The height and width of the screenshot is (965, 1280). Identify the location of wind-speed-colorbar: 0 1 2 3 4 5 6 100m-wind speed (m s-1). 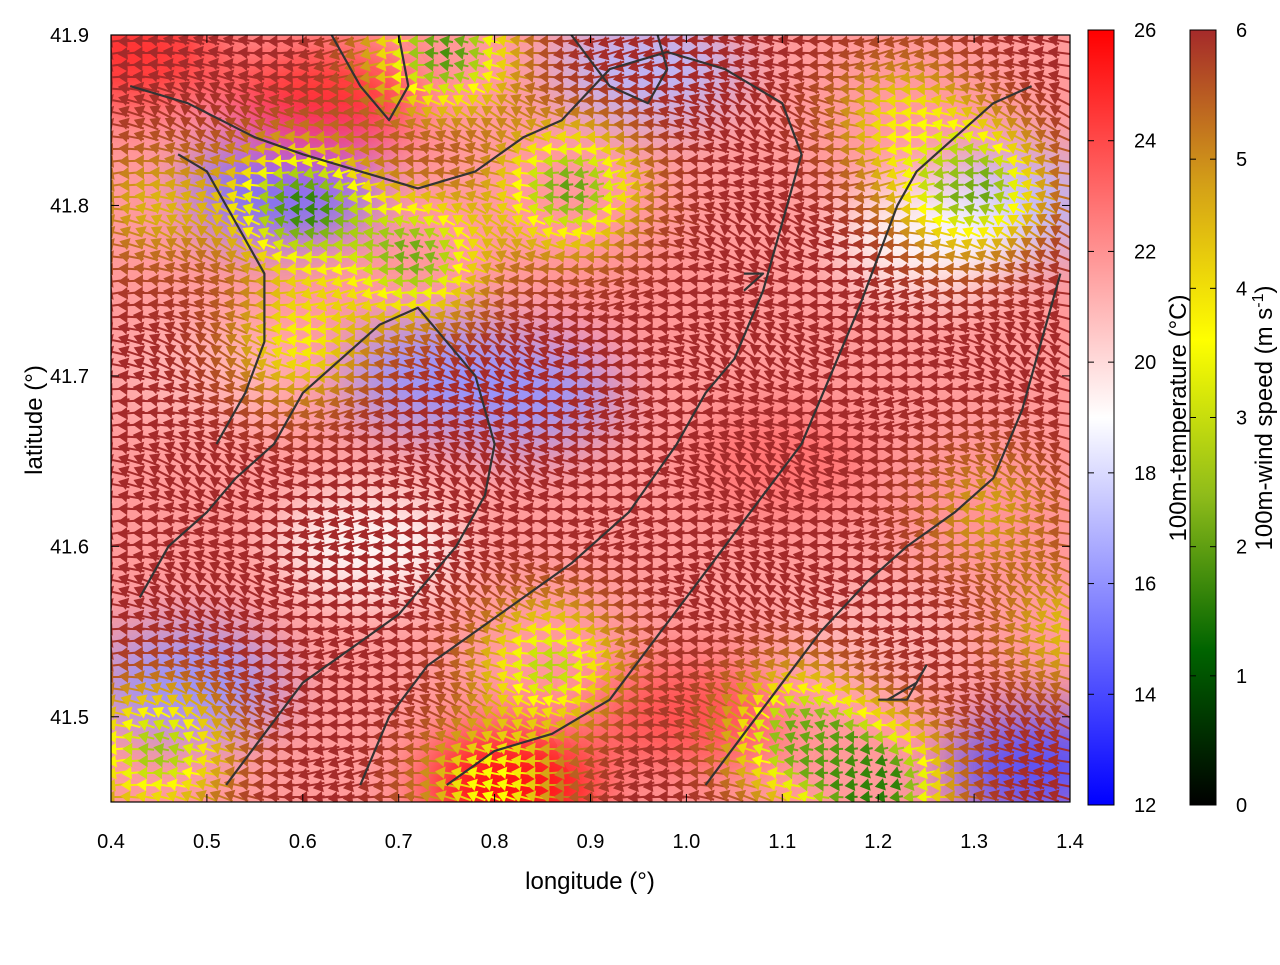
(1233, 418).